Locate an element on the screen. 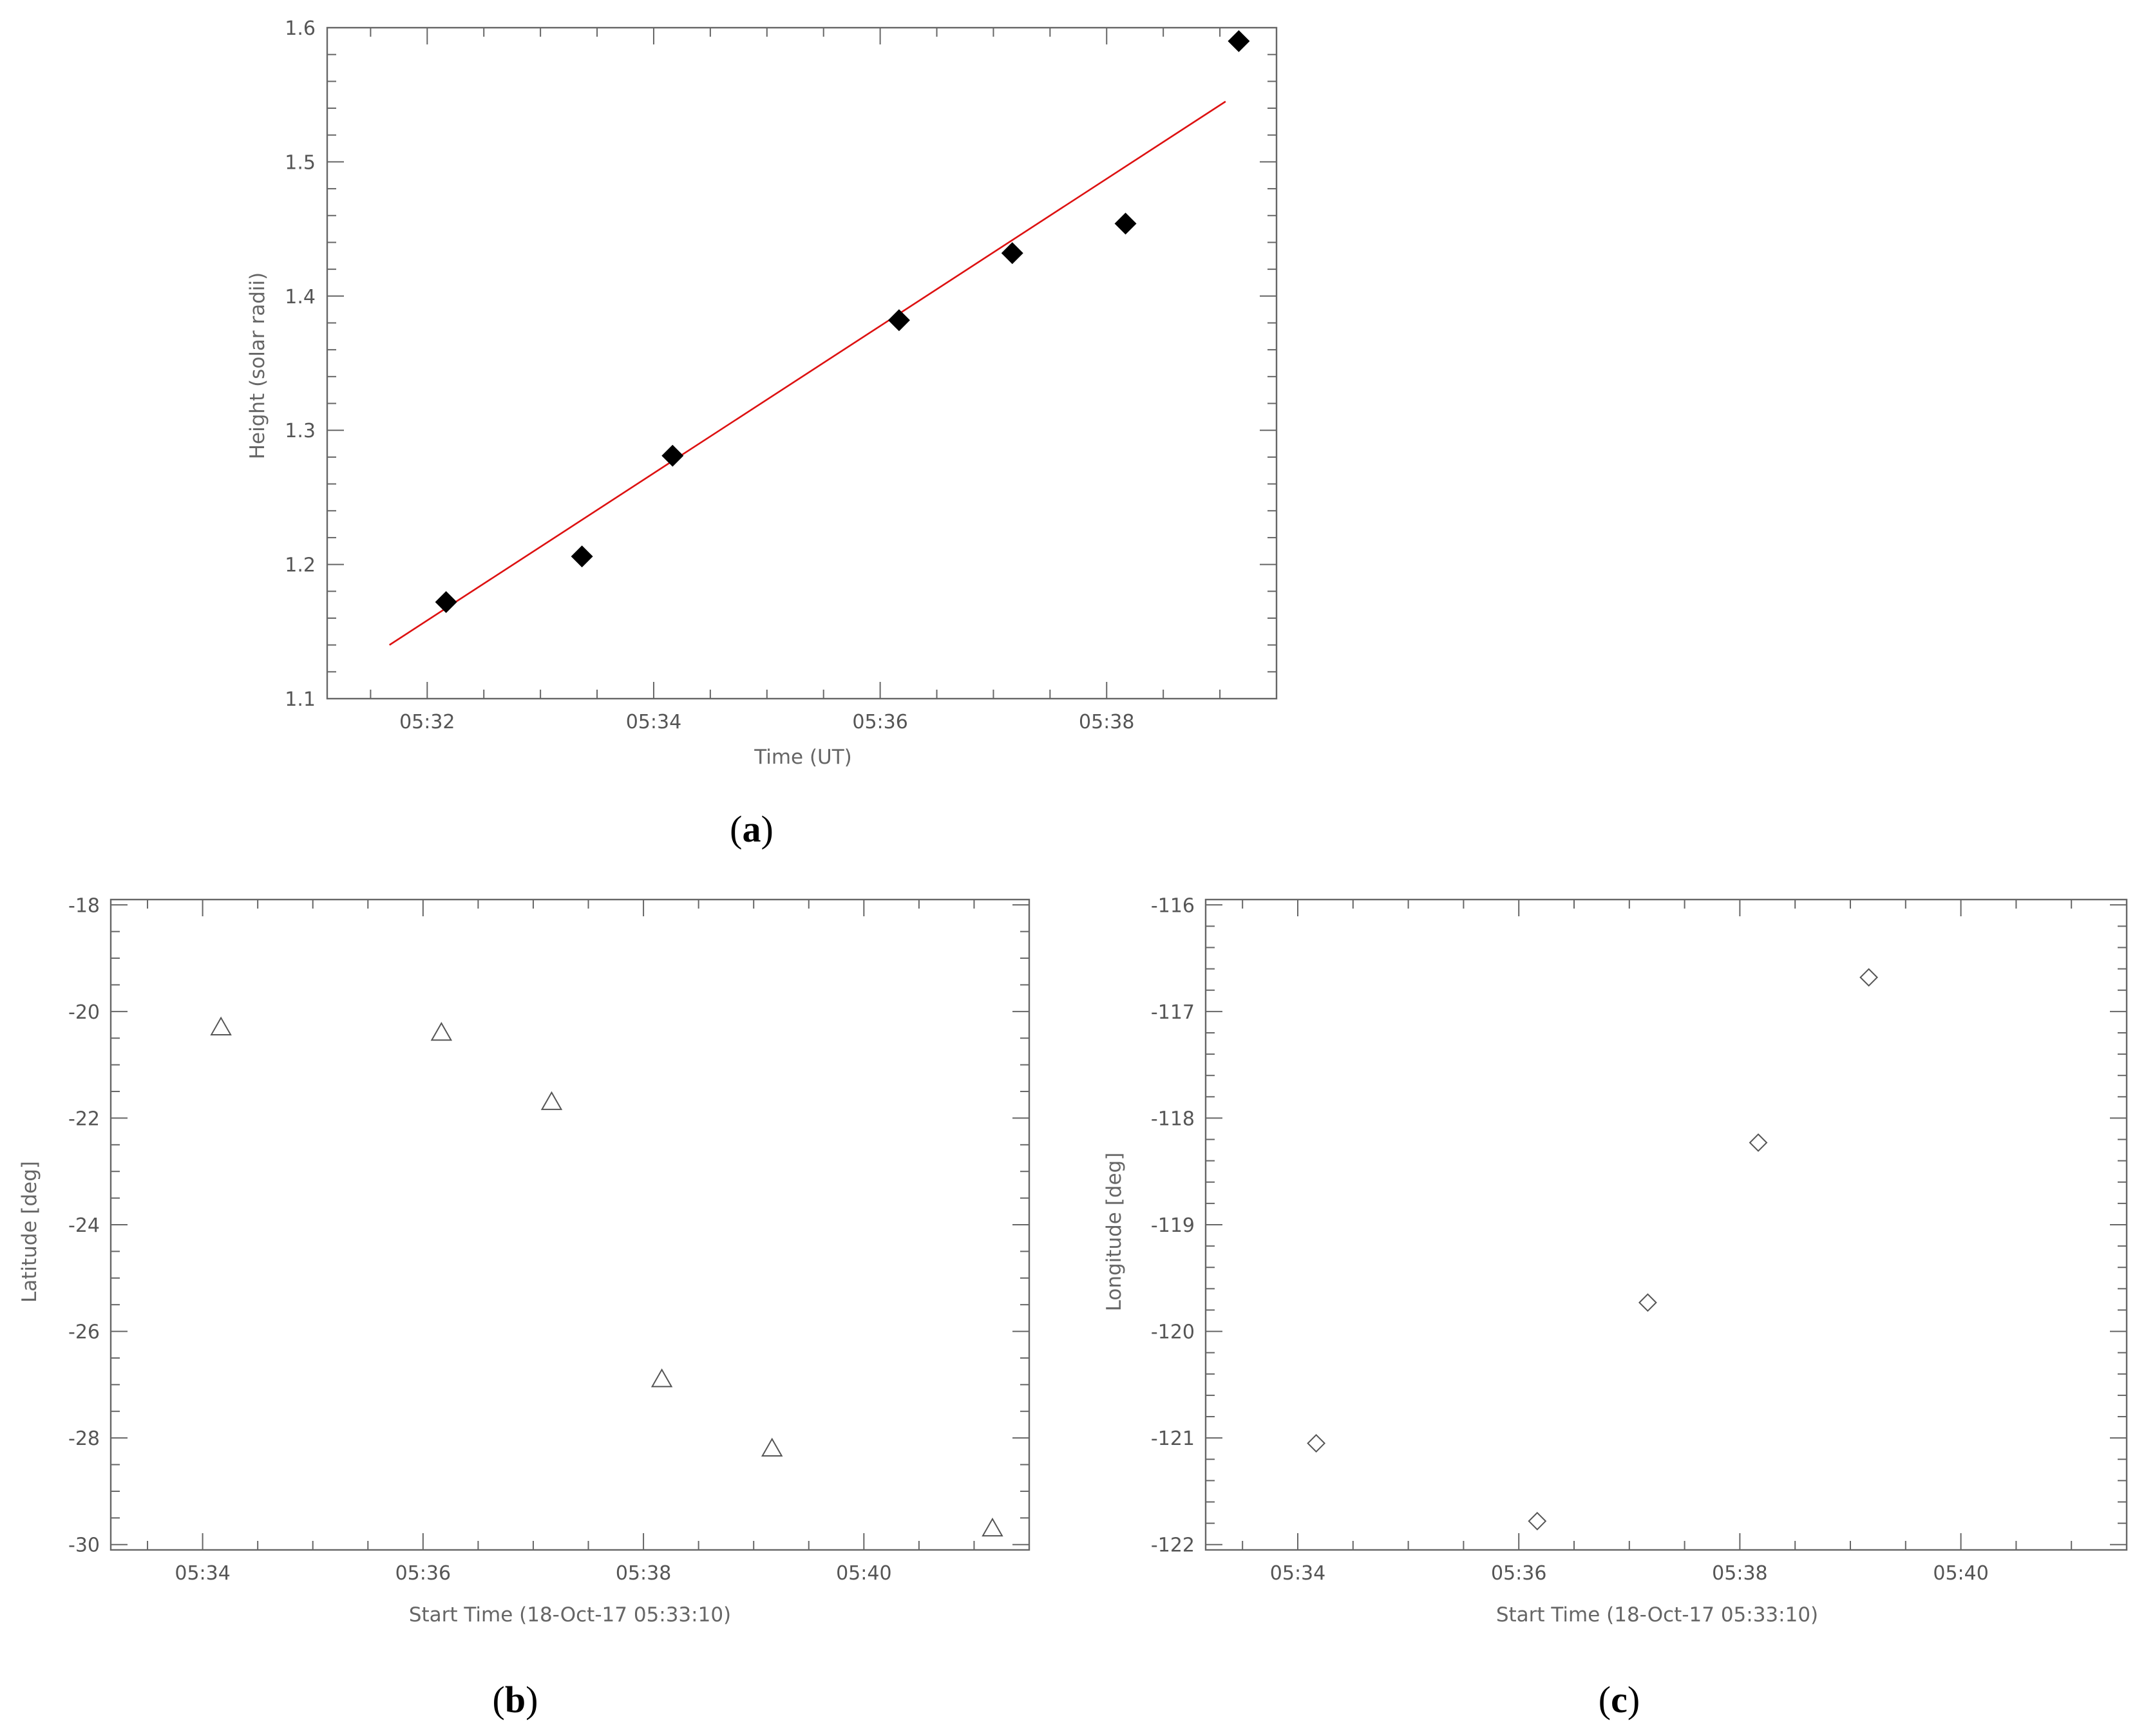 The image size is (2155, 1736). panel-label-c: (c) is located at coordinates (1619, 1700).